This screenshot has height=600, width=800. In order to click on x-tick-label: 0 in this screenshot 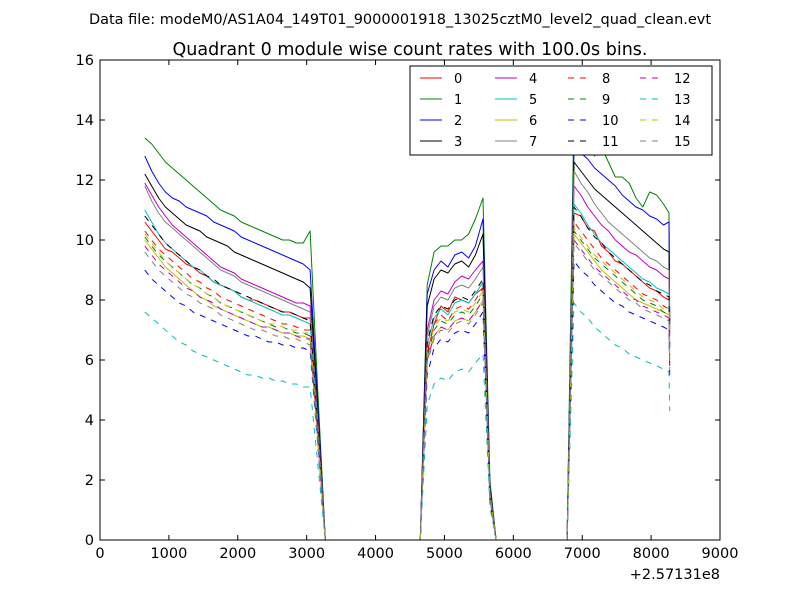, I will do `click(99, 554)`.